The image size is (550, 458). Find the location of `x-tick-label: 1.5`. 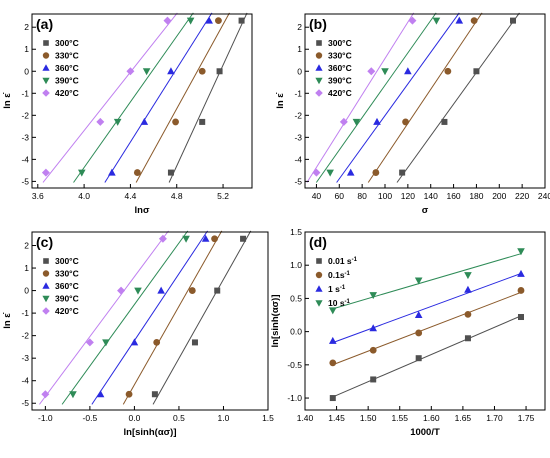

x-tick-label: 1.5 is located at coordinates (268, 418).